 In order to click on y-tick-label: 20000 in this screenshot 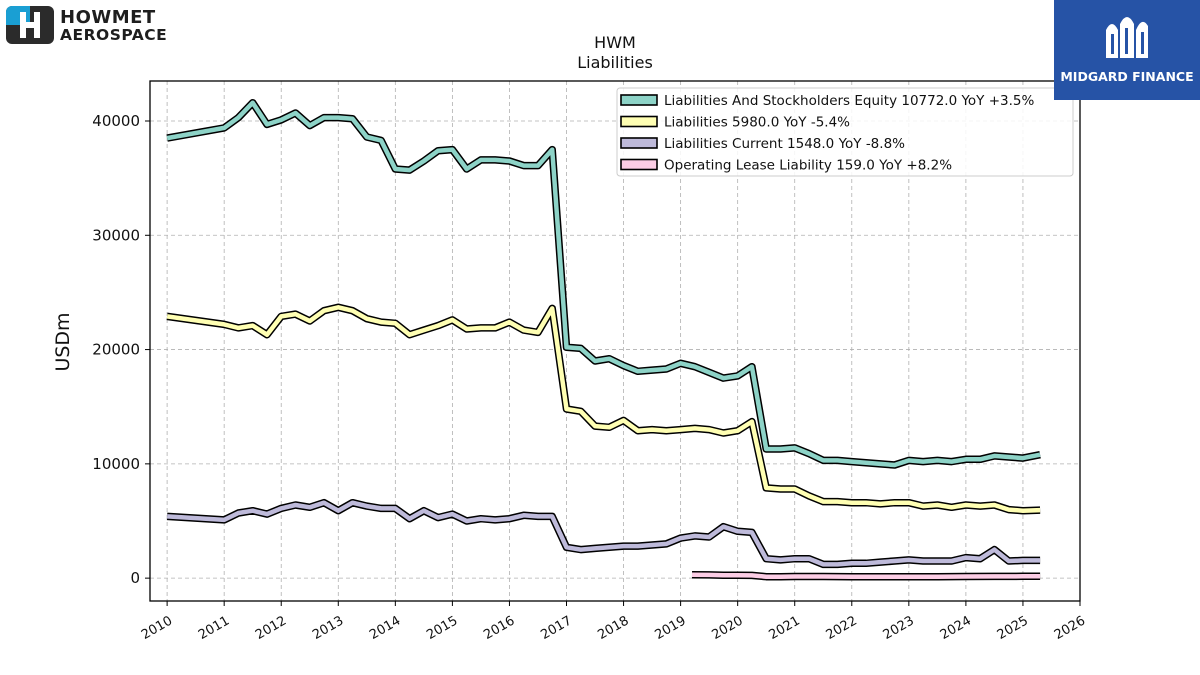, I will do `click(116, 350)`.